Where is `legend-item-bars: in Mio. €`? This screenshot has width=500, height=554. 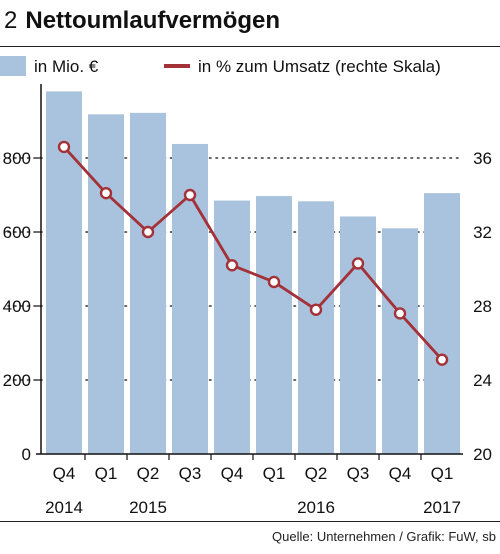
legend-item-bars: in Mio. € is located at coordinates (49, 67).